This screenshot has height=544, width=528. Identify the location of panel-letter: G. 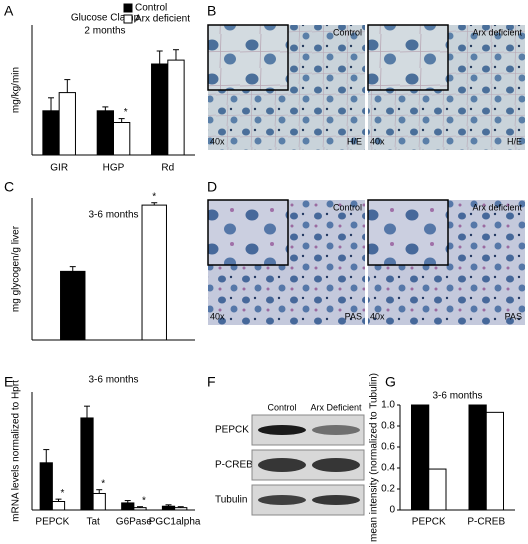
(390, 382).